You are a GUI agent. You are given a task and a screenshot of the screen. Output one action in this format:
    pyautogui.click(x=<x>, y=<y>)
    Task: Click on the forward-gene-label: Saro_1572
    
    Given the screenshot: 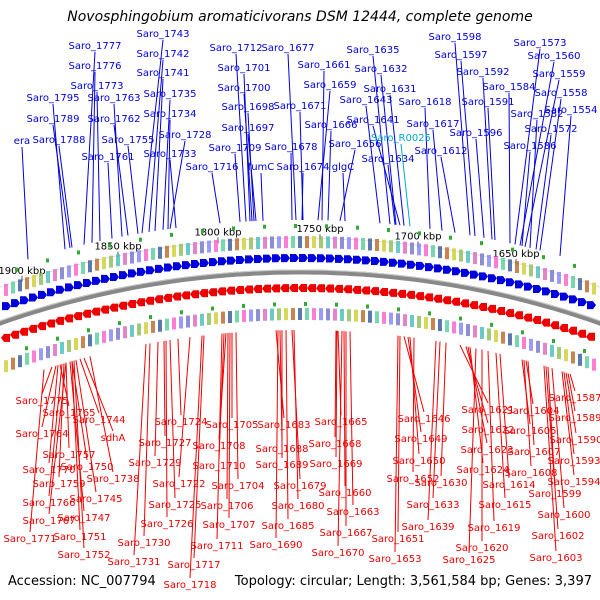 What is the action you would take?
    pyautogui.click(x=551, y=129)
    